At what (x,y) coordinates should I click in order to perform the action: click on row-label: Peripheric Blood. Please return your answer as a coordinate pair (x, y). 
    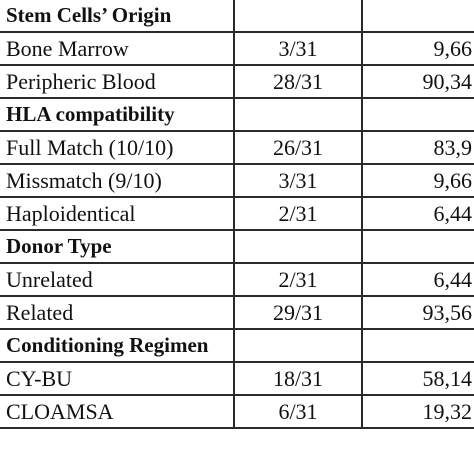
    Looking at the image, I should click on (117, 81).